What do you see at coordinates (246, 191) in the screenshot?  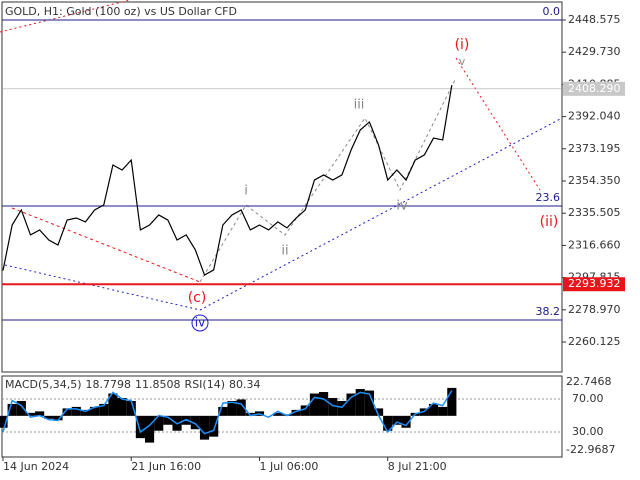 I see `wave-label: i` at bounding box center [246, 191].